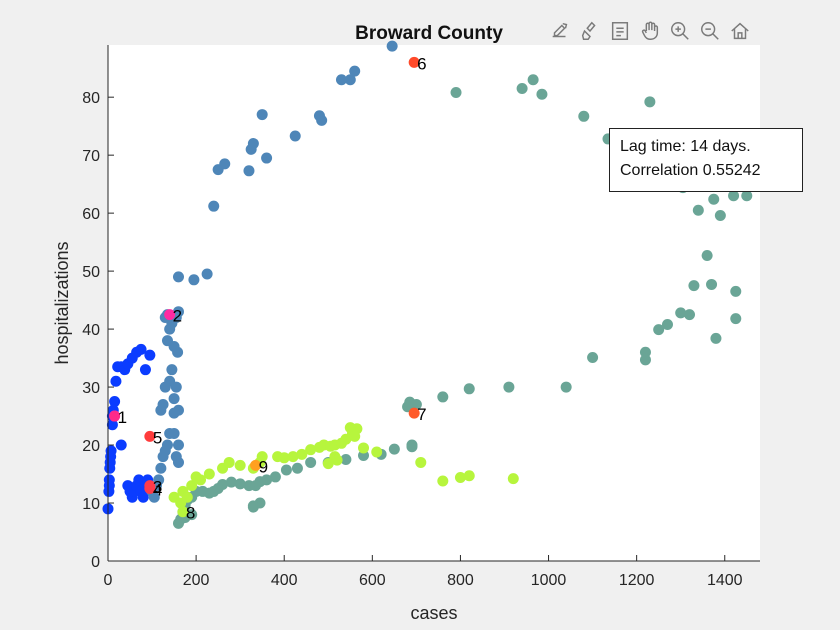 The width and height of the screenshot is (840, 630). Describe the element at coordinates (637, 580) in the screenshot. I see `x-tick-label: 1200` at that location.